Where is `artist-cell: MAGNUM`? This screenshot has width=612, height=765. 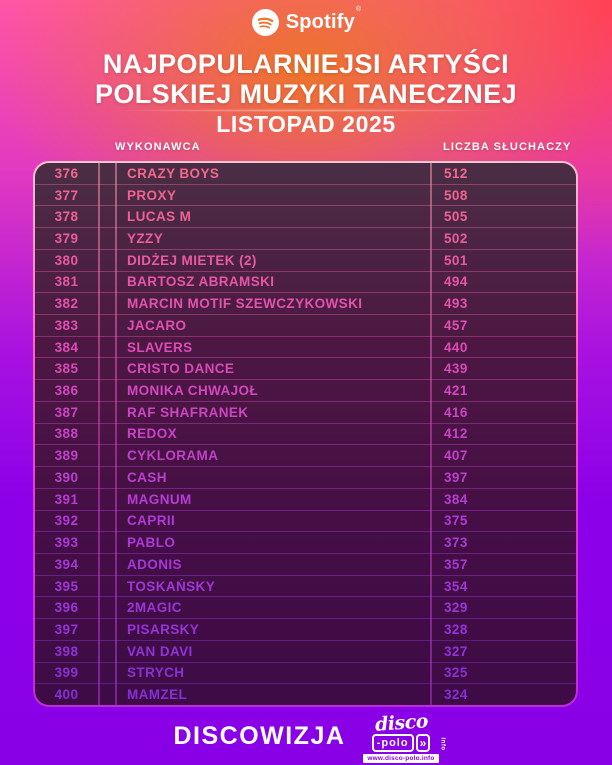 artist-cell: MAGNUM is located at coordinates (159, 499).